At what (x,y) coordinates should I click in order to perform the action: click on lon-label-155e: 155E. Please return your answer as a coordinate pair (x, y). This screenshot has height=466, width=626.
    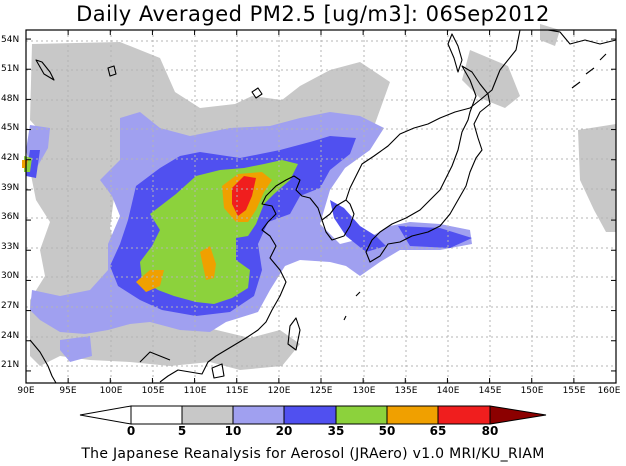
    Looking at the image, I should click on (574, 391).